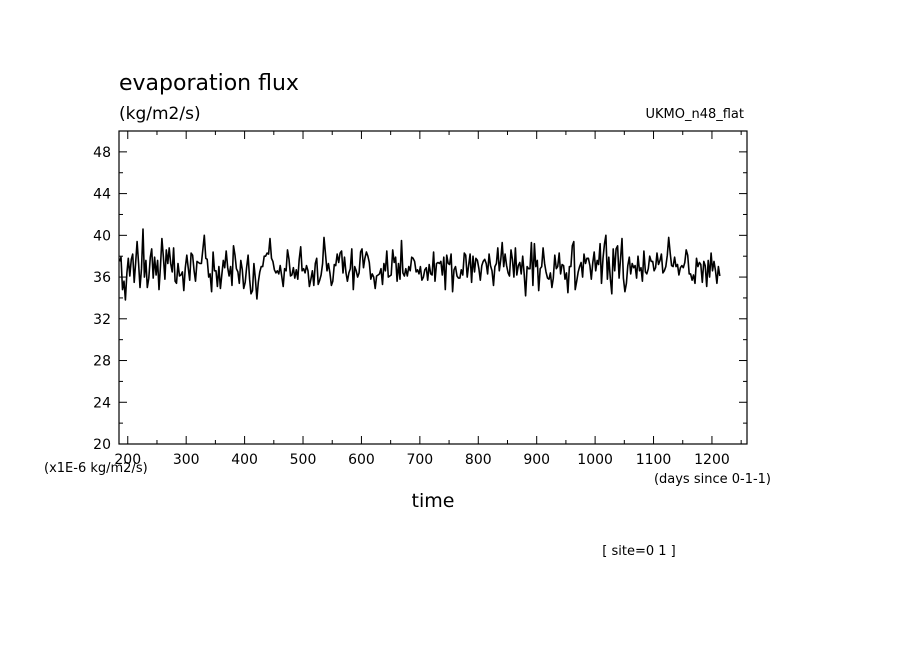  Describe the element at coordinates (209, 83) in the screenshot. I see `chart-title: evaporation flux` at that location.